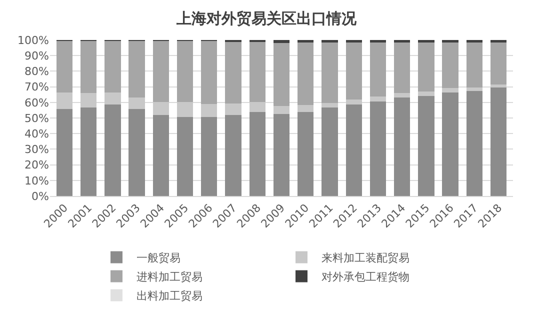  Describe the element at coordinates (36, 55) in the screenshot. I see `y-tick-label: 90%` at that location.